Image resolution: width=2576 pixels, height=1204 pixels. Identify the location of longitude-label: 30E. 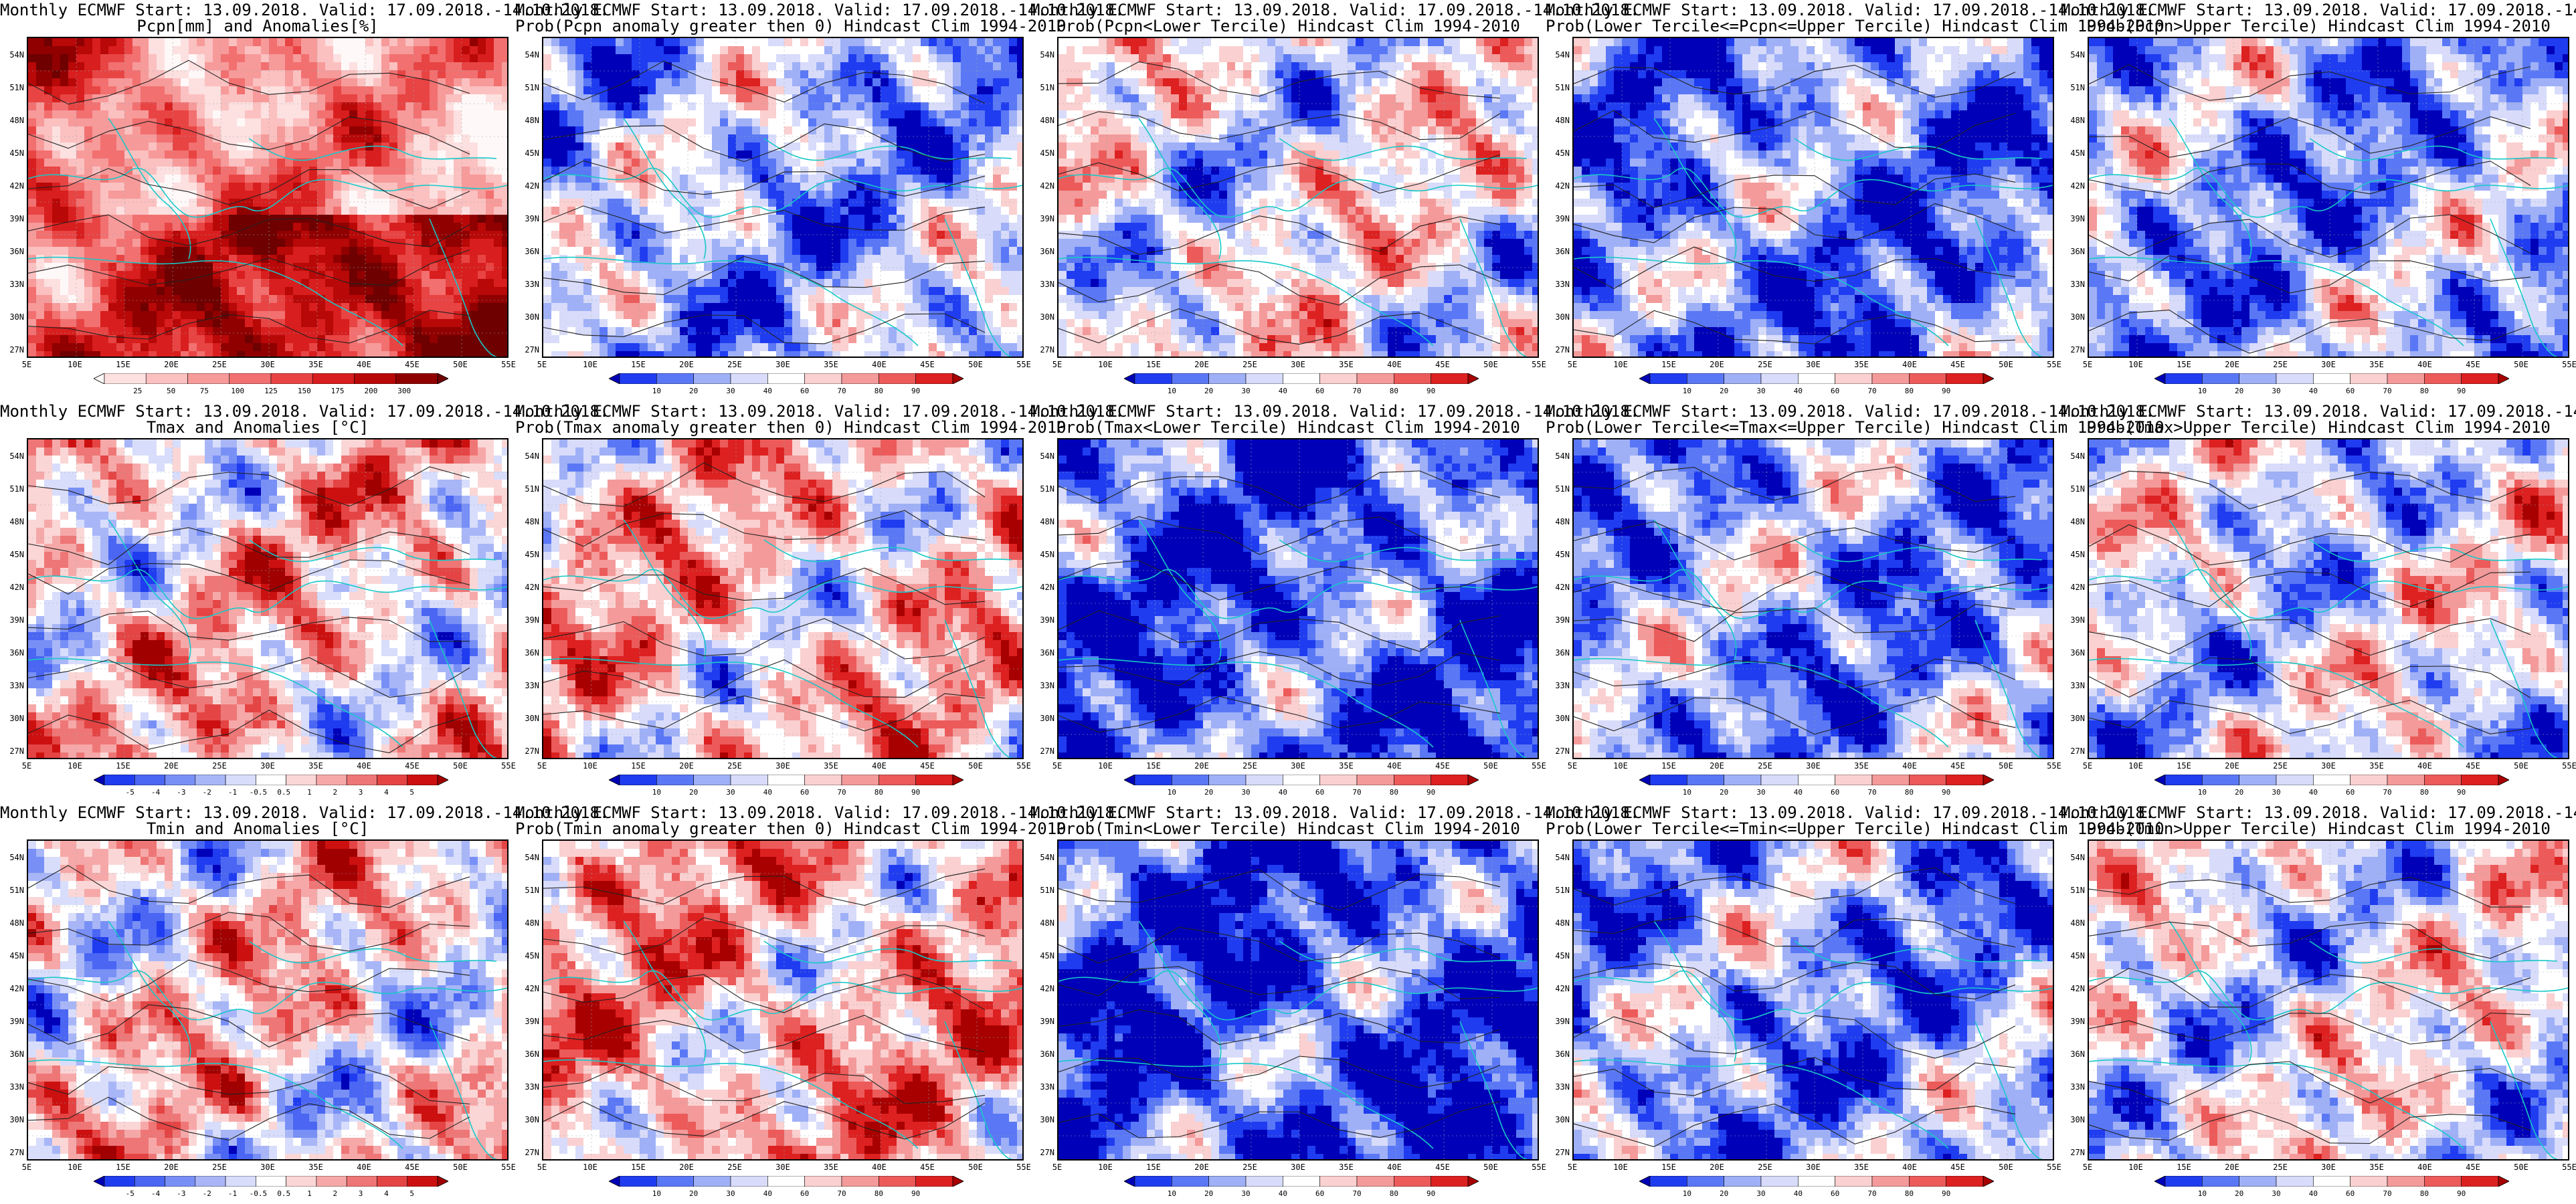
(267, 1167).